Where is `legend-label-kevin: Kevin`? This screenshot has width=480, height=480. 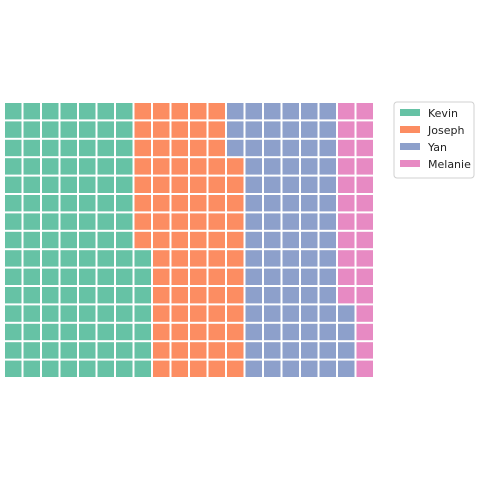 legend-label-kevin: Kevin is located at coordinates (443, 113).